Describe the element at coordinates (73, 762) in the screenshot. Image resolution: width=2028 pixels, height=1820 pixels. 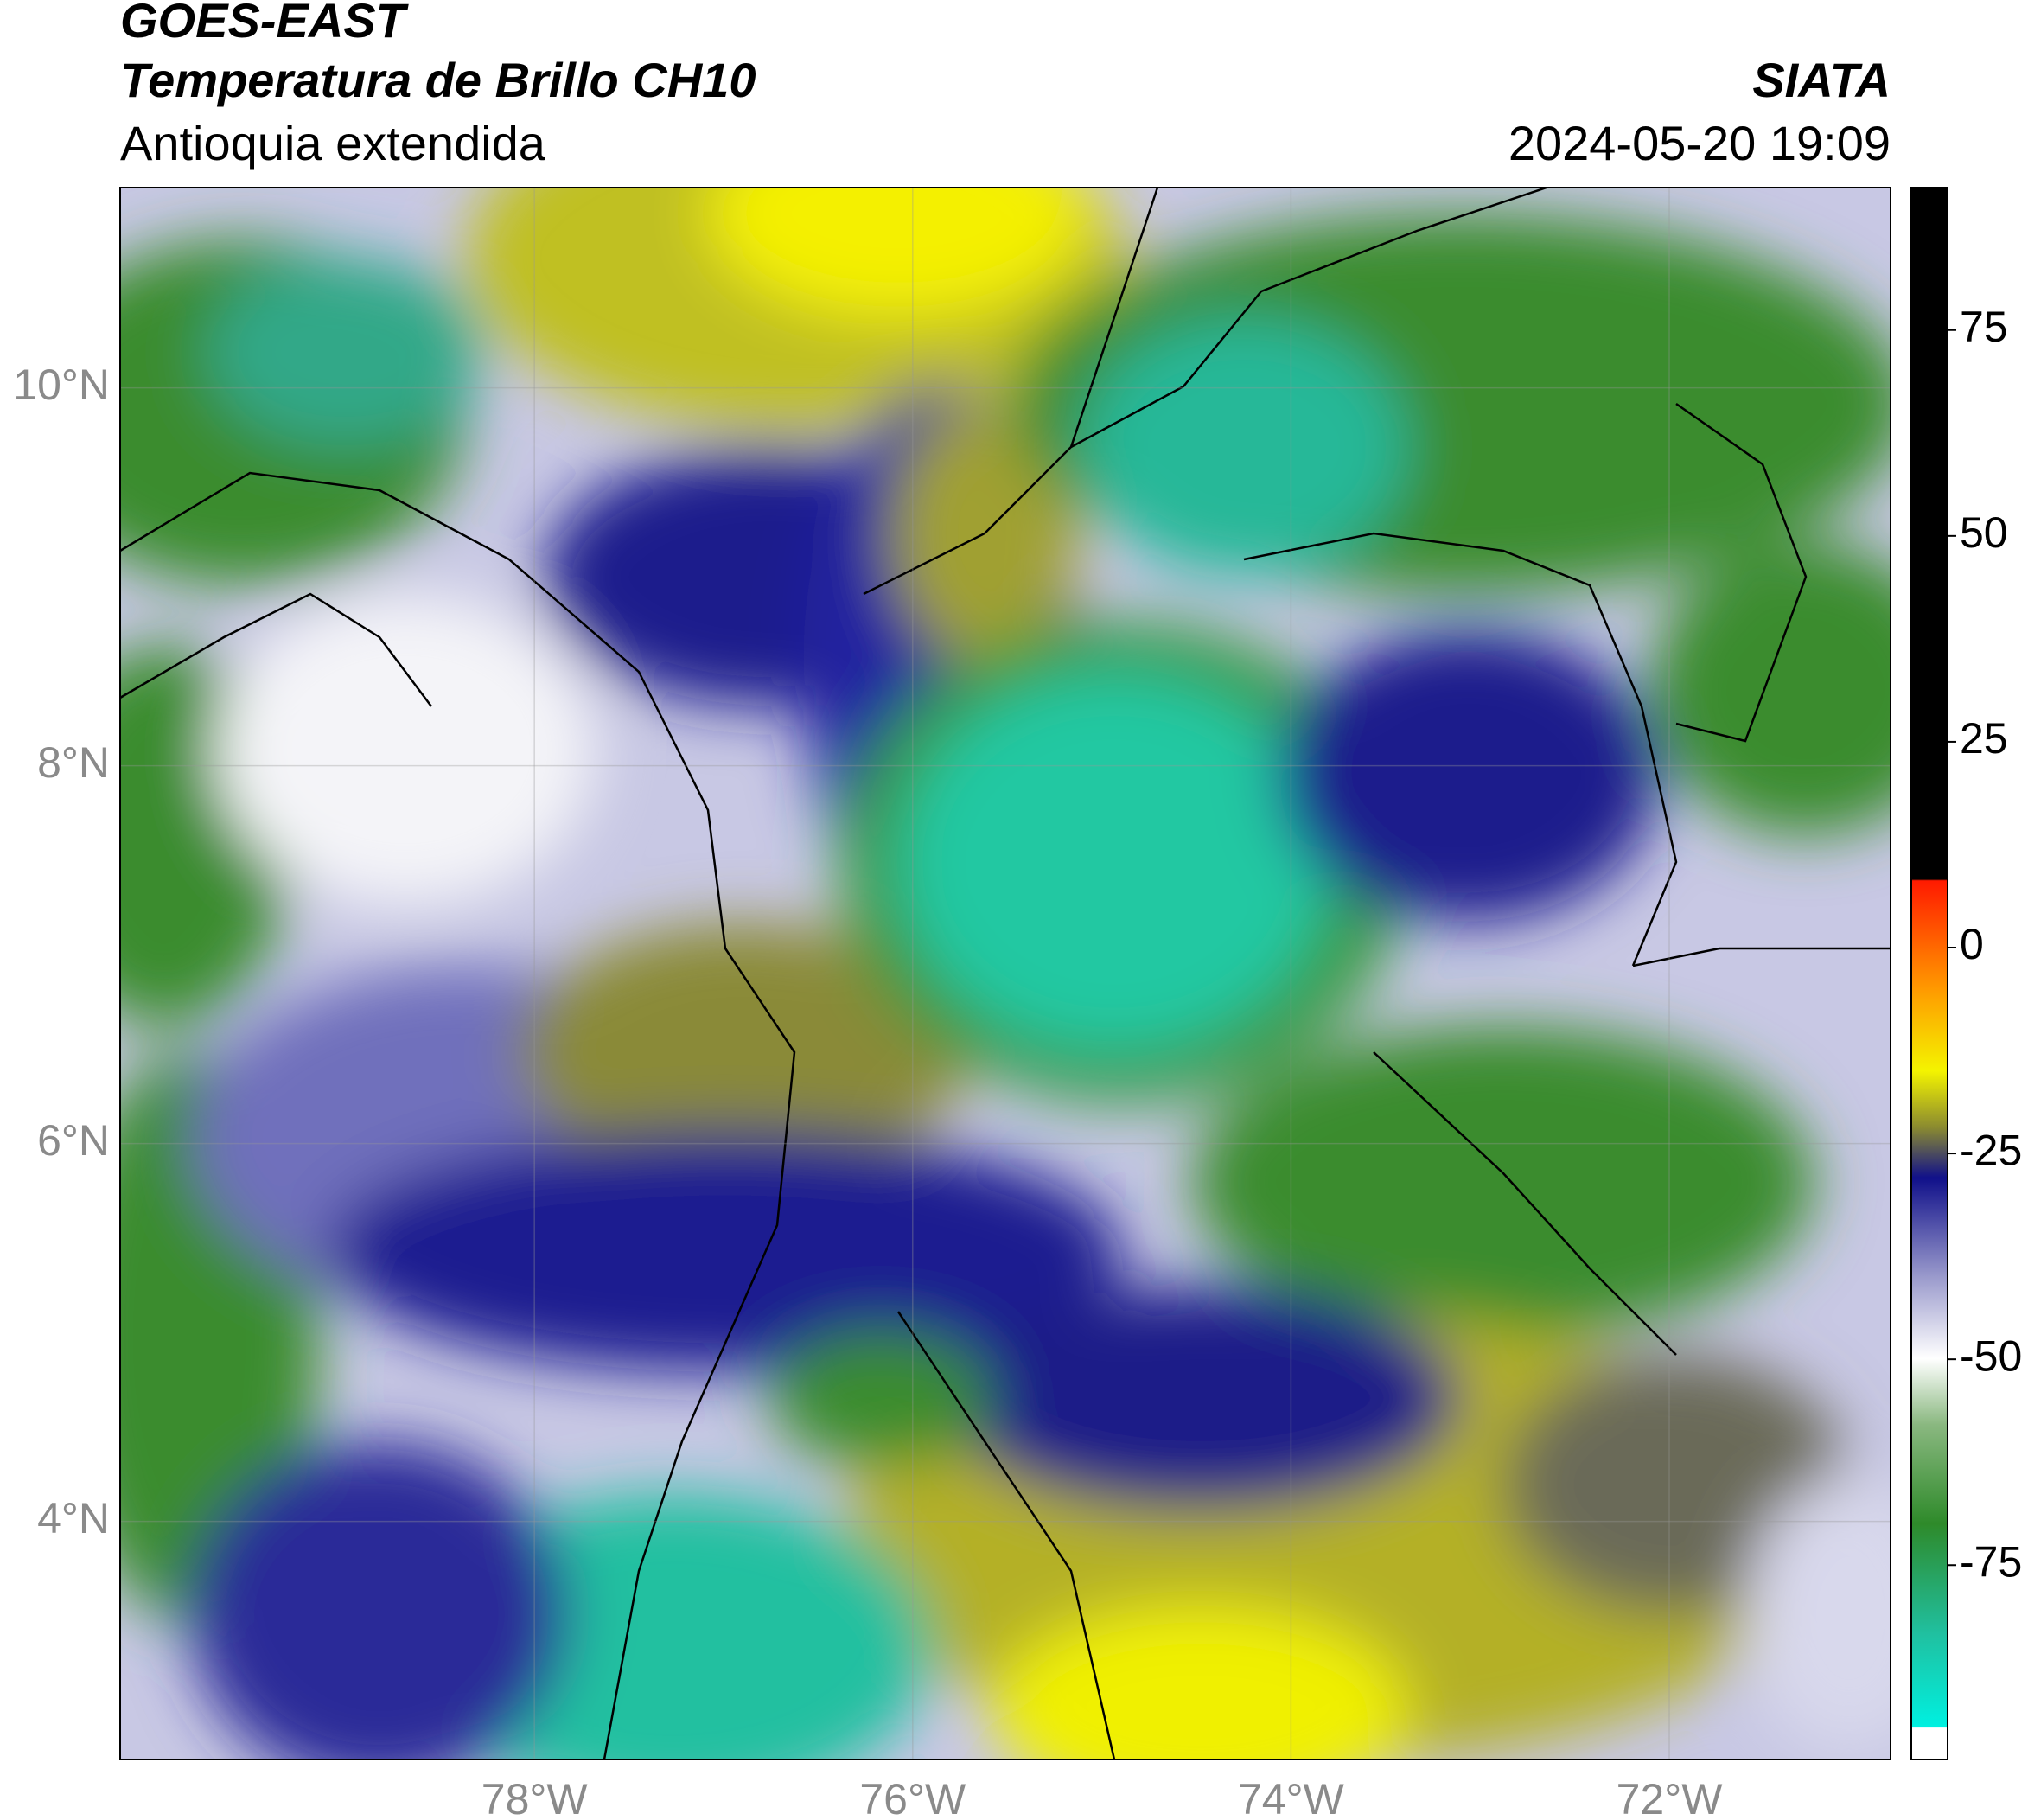
I see `lat-tick-label: 8°N` at that location.